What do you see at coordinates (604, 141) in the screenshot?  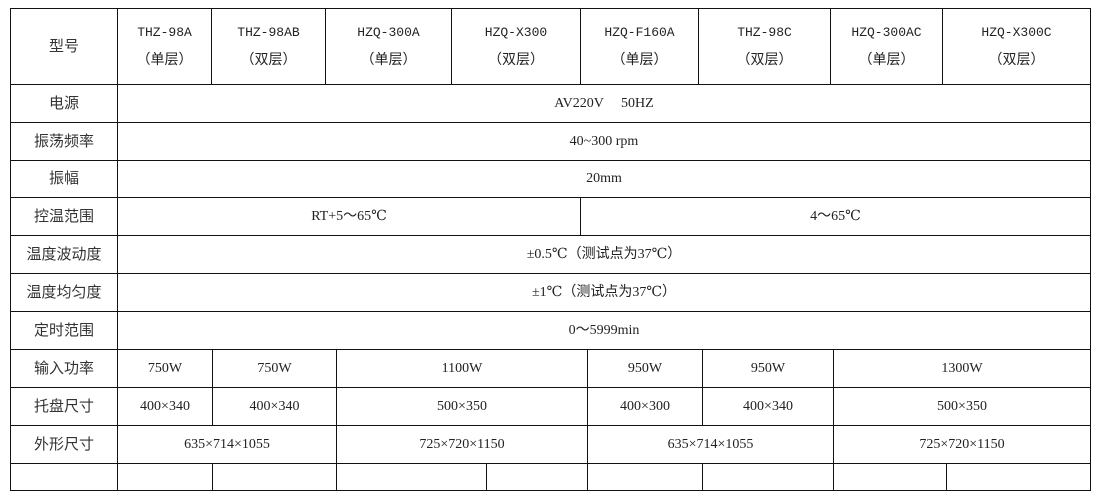 I see `row-value: 40~300 rpm` at bounding box center [604, 141].